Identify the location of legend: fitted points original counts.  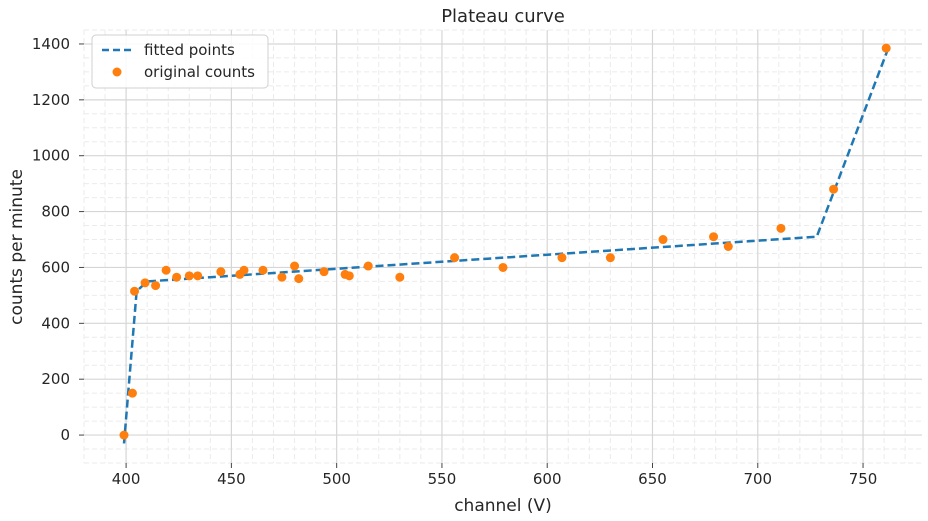
(180, 61).